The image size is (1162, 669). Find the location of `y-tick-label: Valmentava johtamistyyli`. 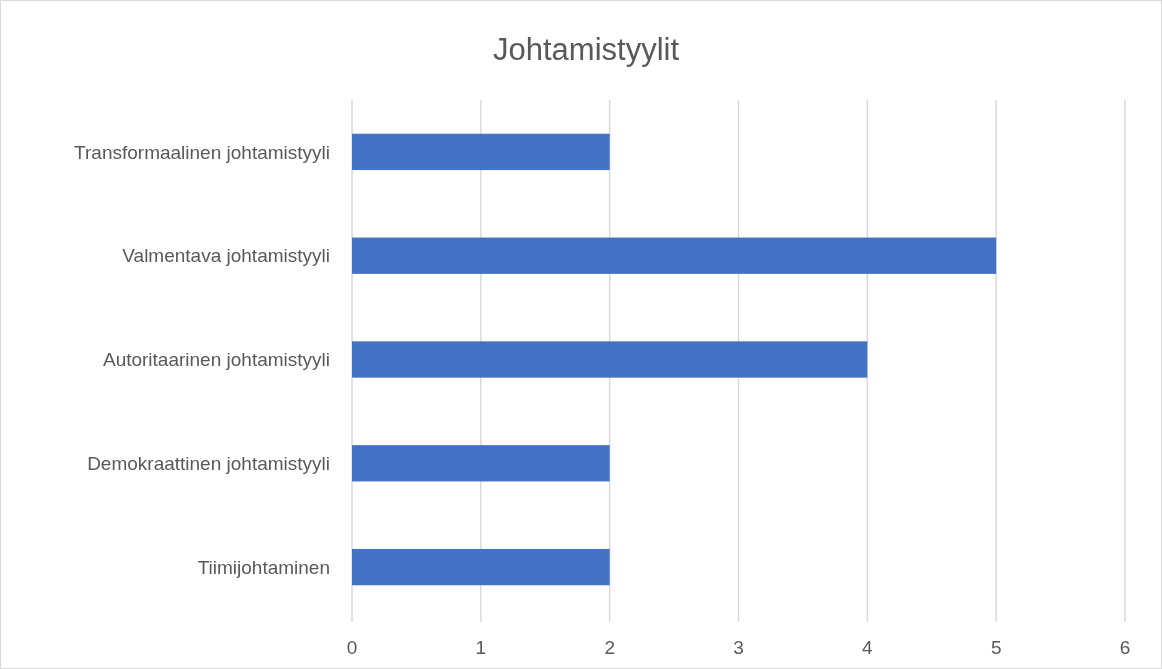

y-tick-label: Valmentava johtamistyyli is located at coordinates (226, 256).